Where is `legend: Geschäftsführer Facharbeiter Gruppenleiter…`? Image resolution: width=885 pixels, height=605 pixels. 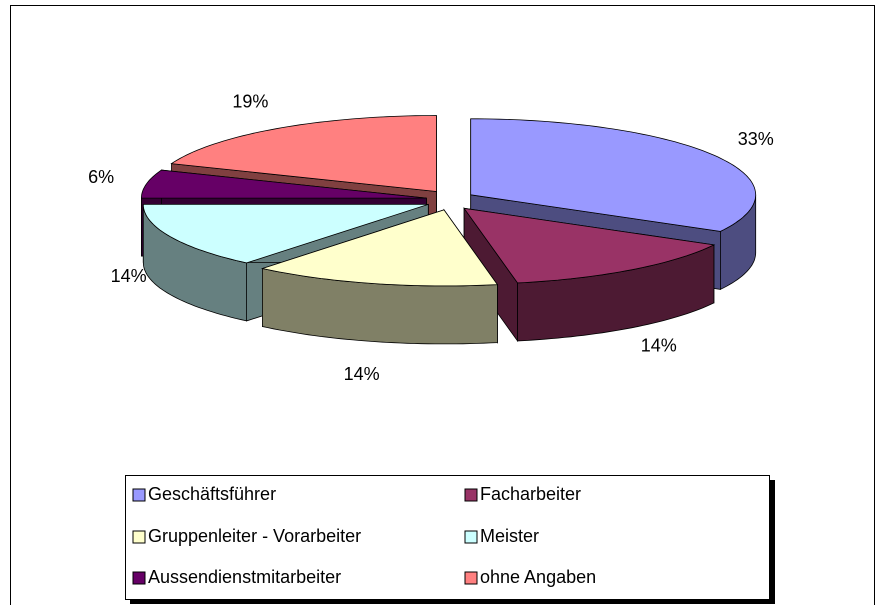 legend: Geschäftsführer Facharbeiter Gruppenleiter… is located at coordinates (364, 535).